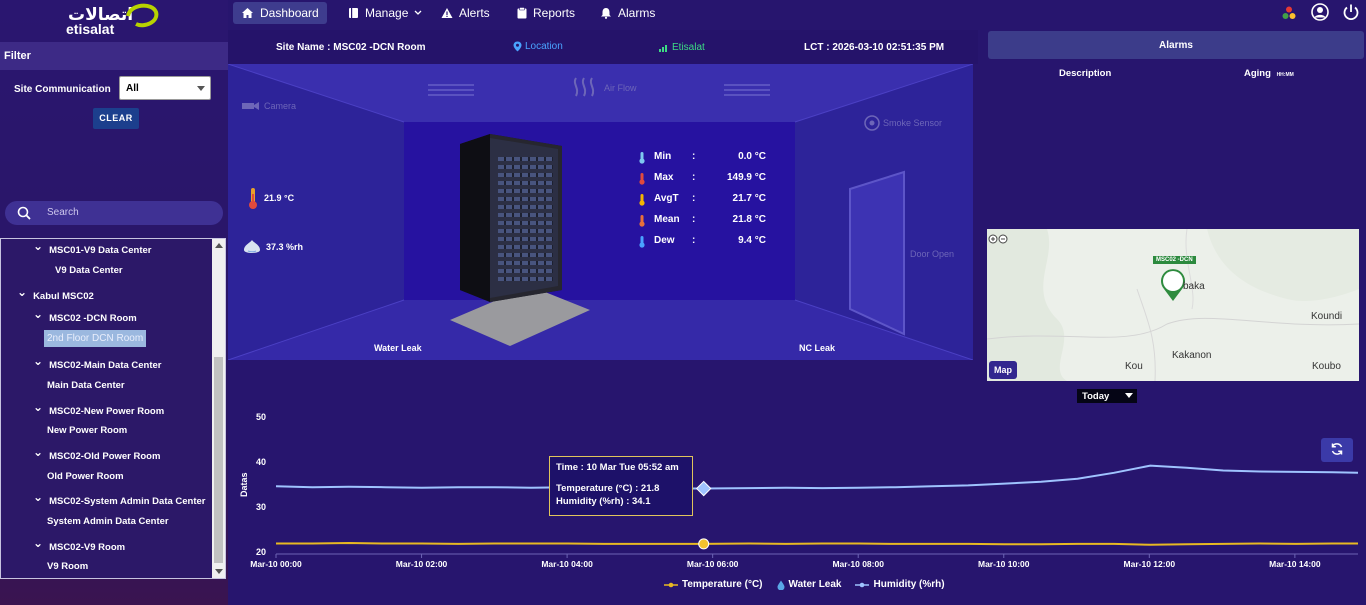 The image size is (1366, 605). I want to click on tree-leaf: Main Data Center, so click(86, 385).